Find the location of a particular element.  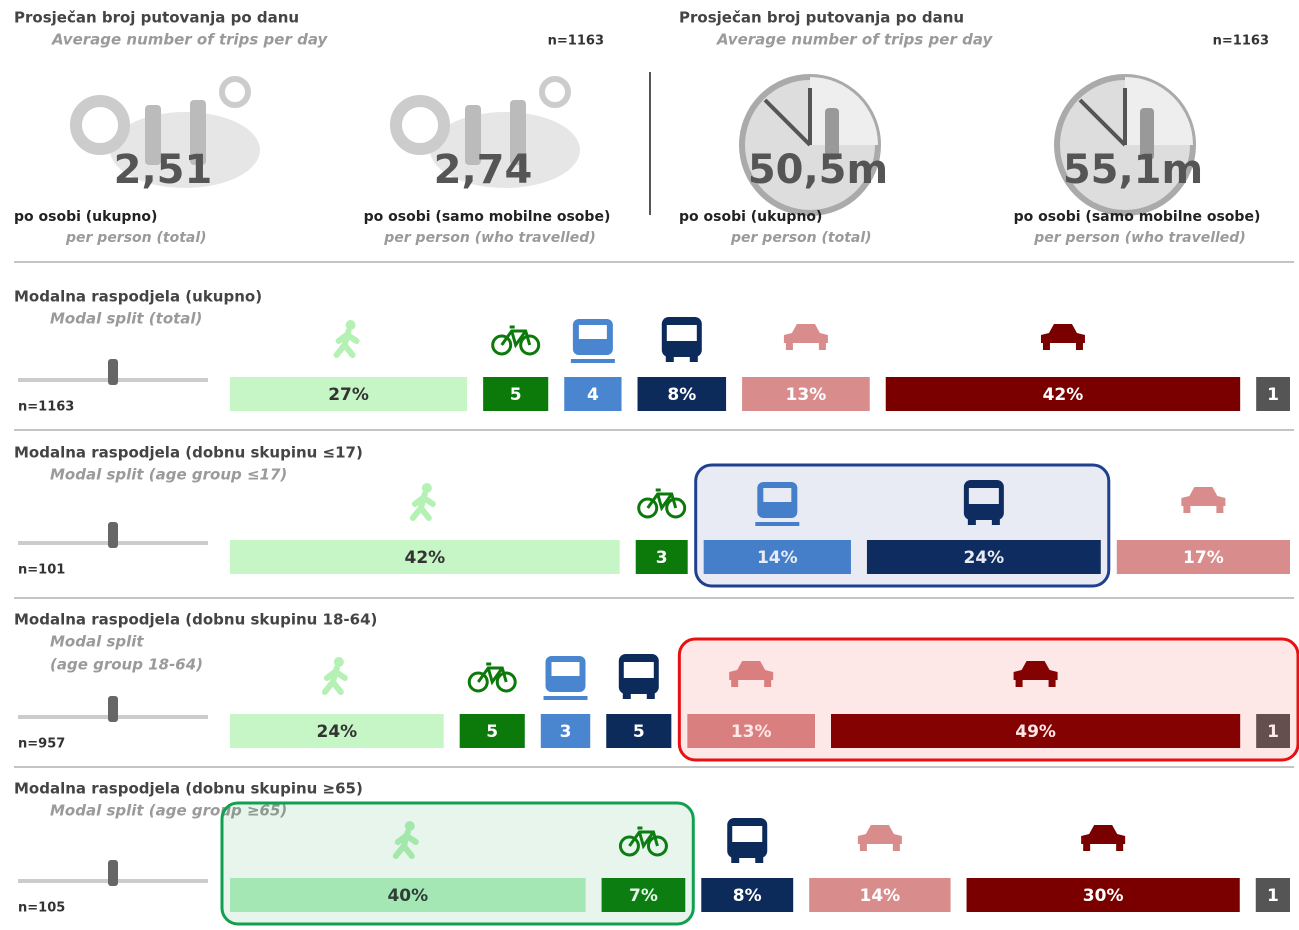

value-label: 14% is located at coordinates (777, 558).